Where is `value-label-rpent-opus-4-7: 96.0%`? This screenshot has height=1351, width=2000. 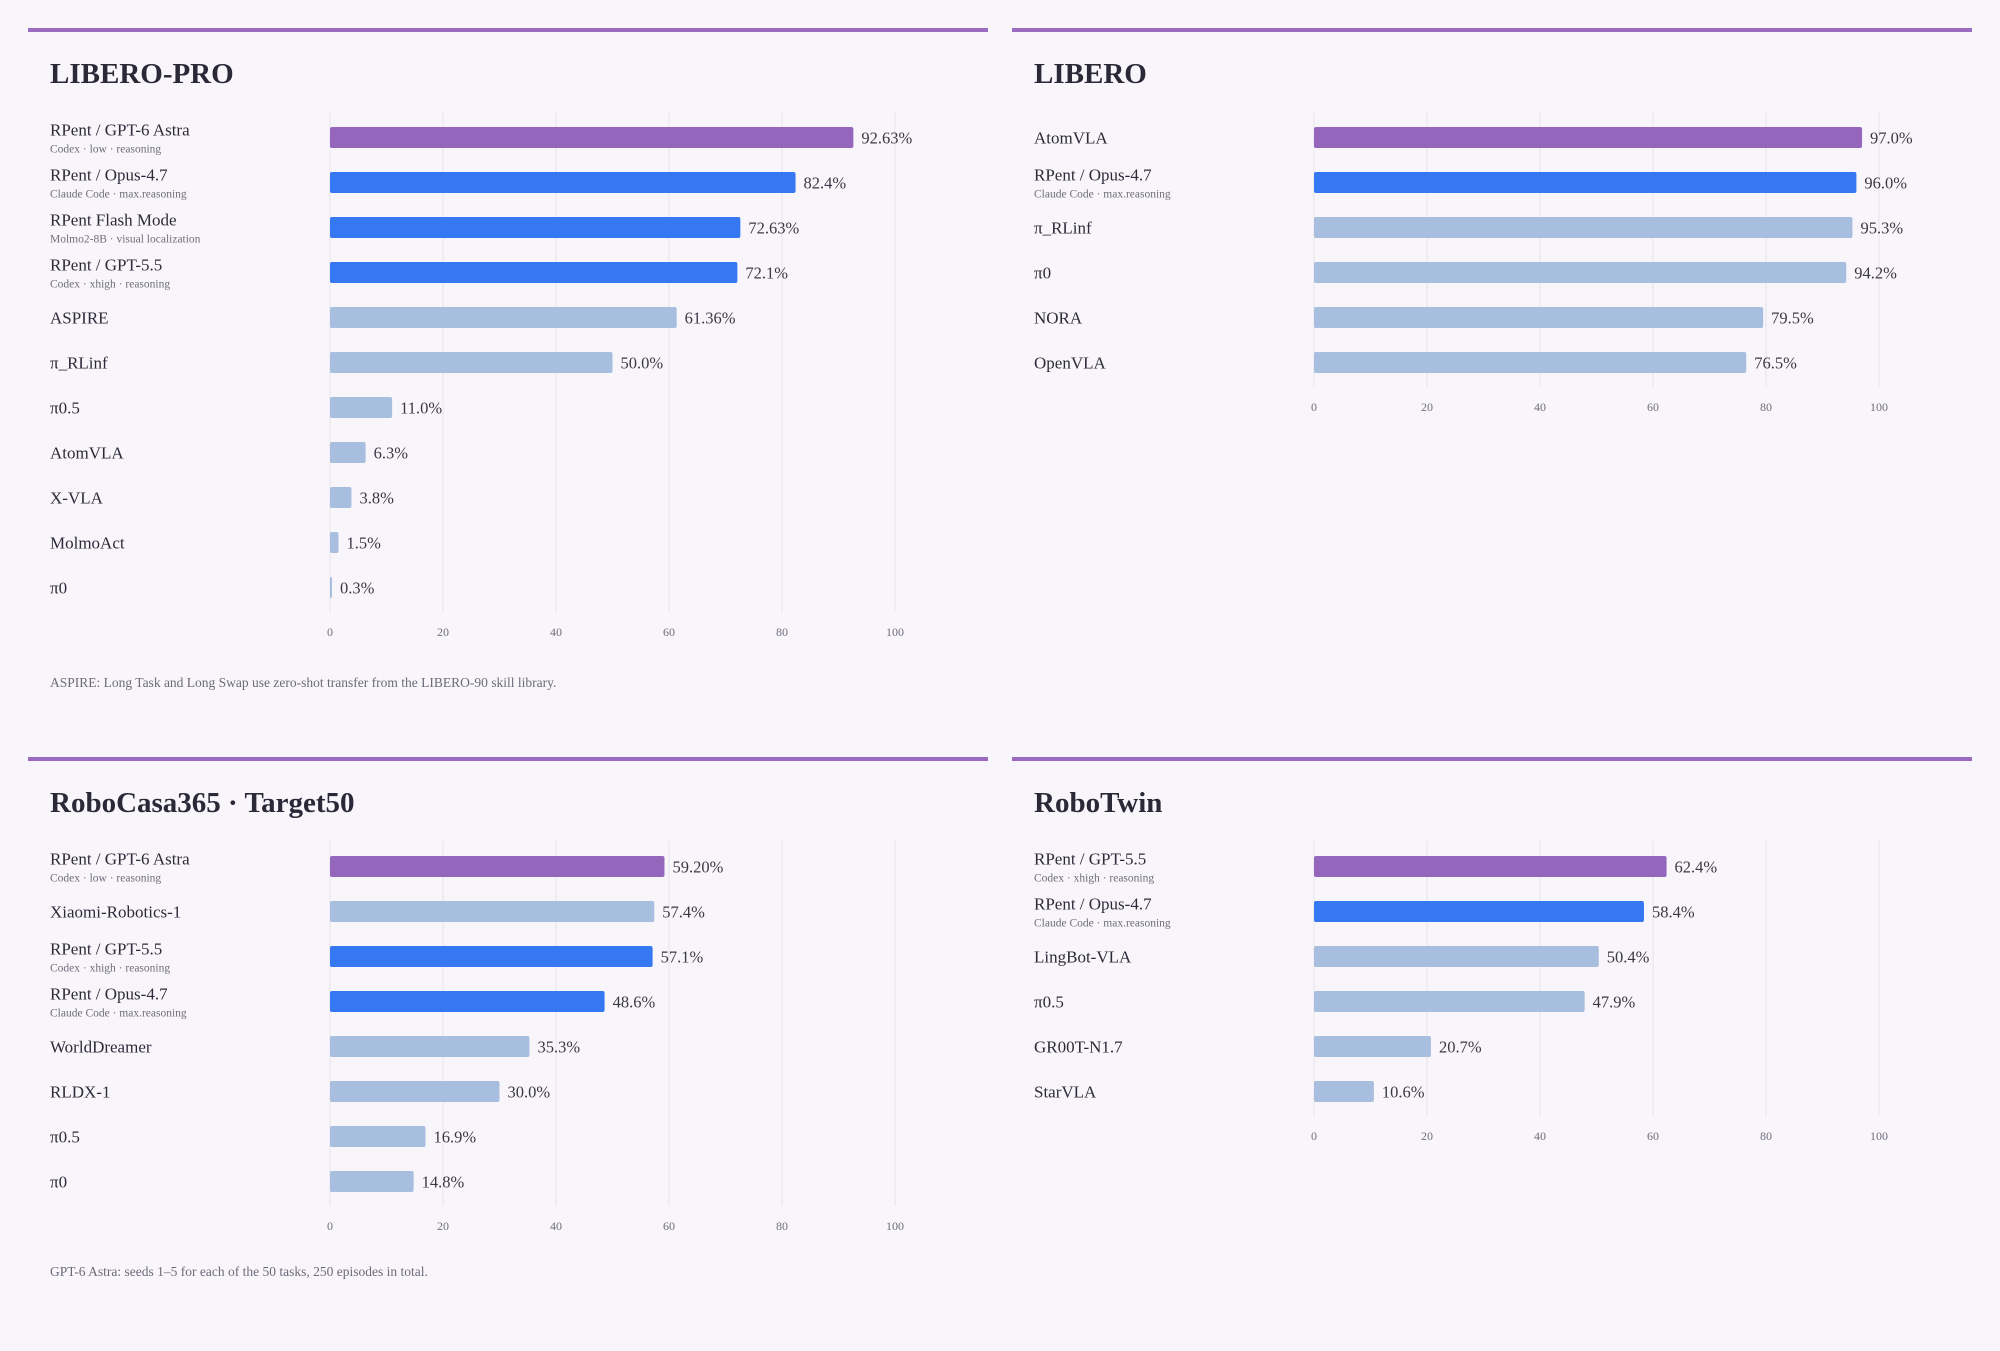 value-label-rpent-opus-4-7: 96.0% is located at coordinates (1885, 183).